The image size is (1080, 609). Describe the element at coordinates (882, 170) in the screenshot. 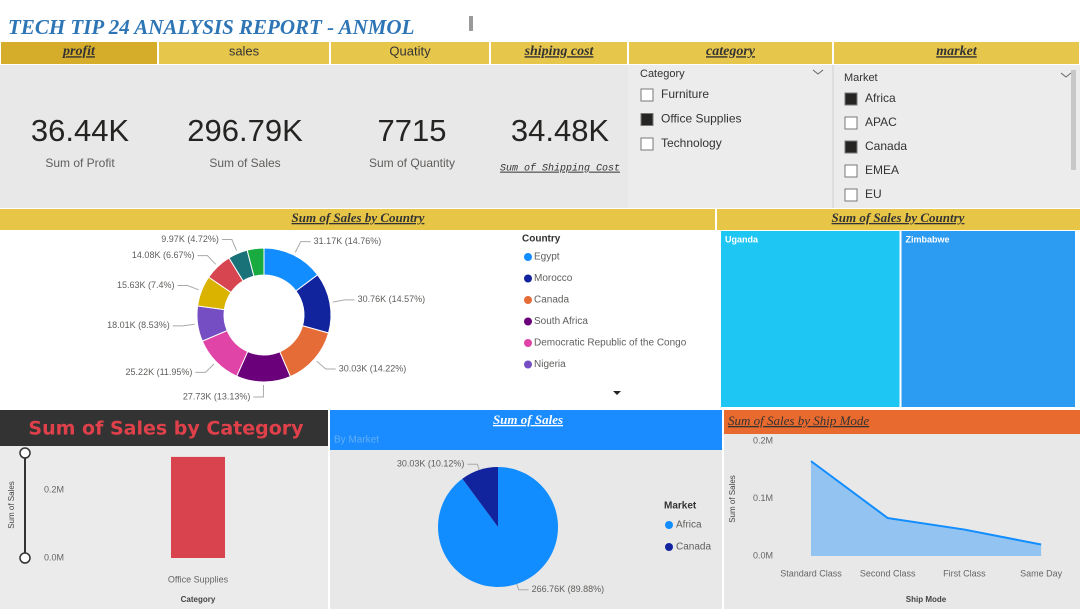

I see `slicer-item: EMEA` at that location.